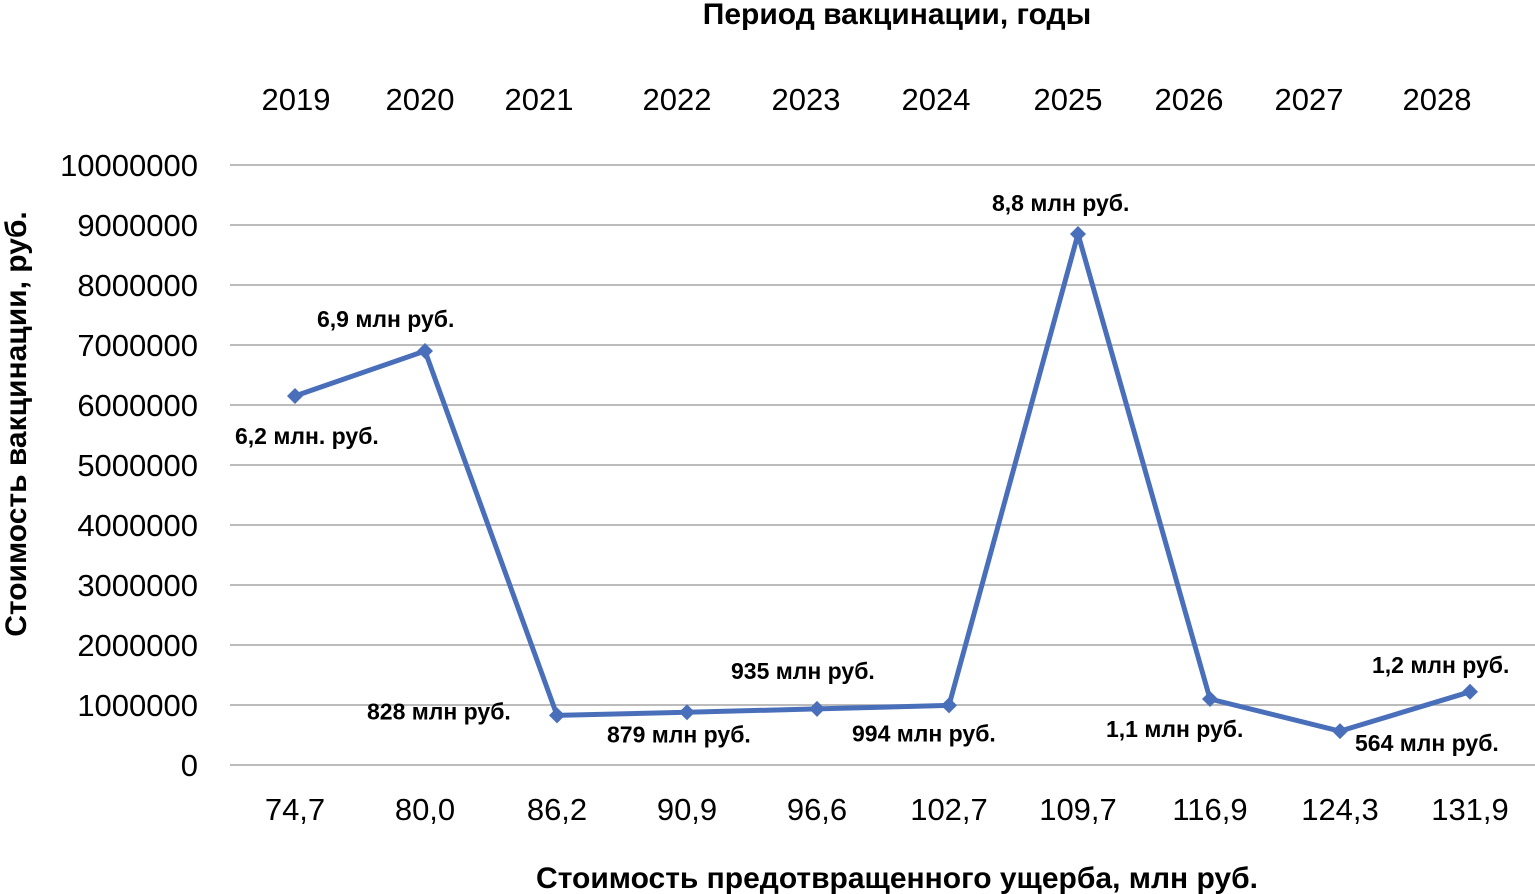 The image size is (1535, 894). What do you see at coordinates (439, 711) in the screenshot?
I see `data-label: 828 млн руб.` at bounding box center [439, 711].